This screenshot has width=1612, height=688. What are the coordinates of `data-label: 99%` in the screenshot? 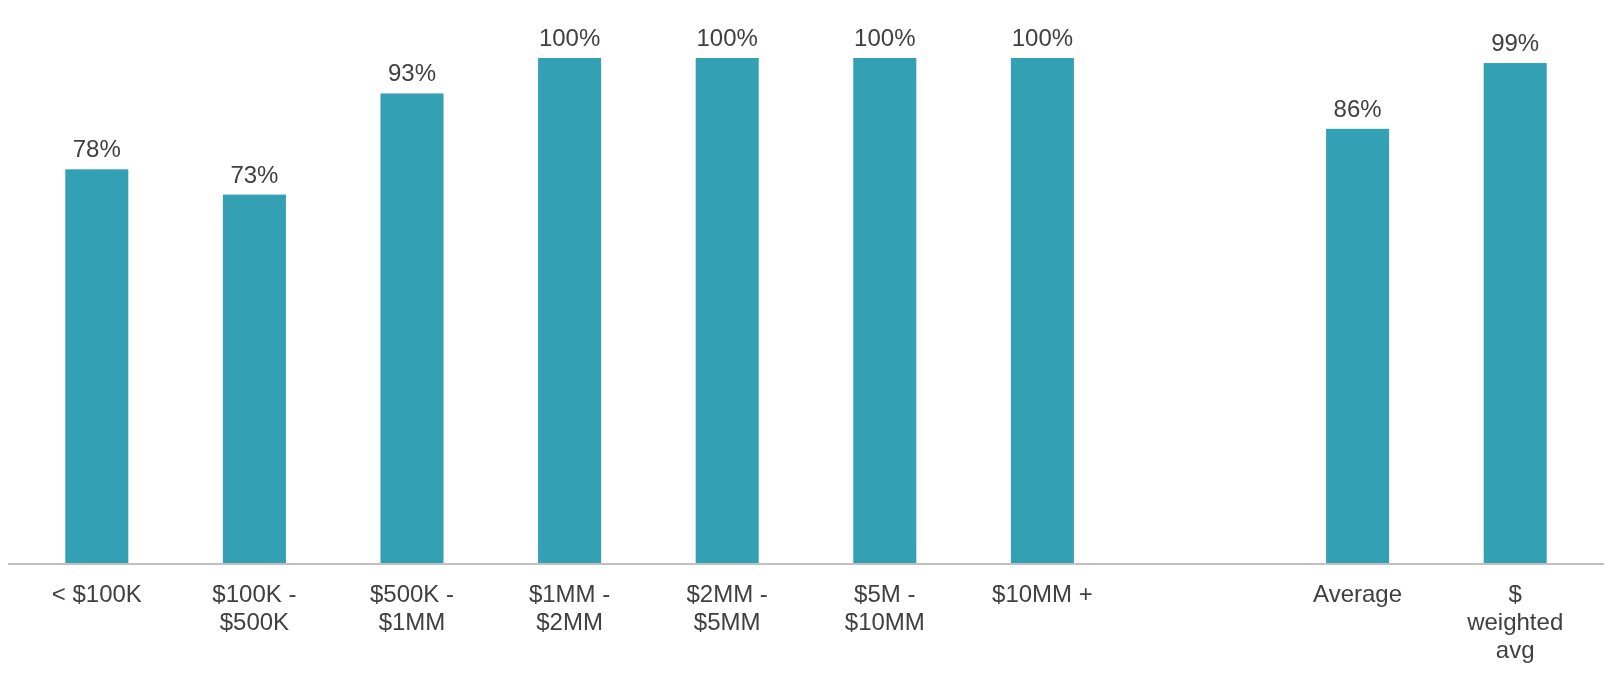 It's located at (1515, 43).